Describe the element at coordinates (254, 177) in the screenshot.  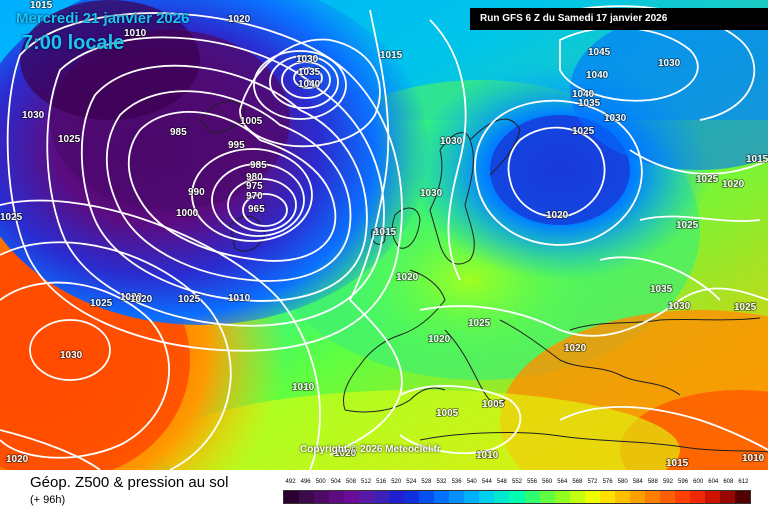
I see `isobar-label: 980` at that location.